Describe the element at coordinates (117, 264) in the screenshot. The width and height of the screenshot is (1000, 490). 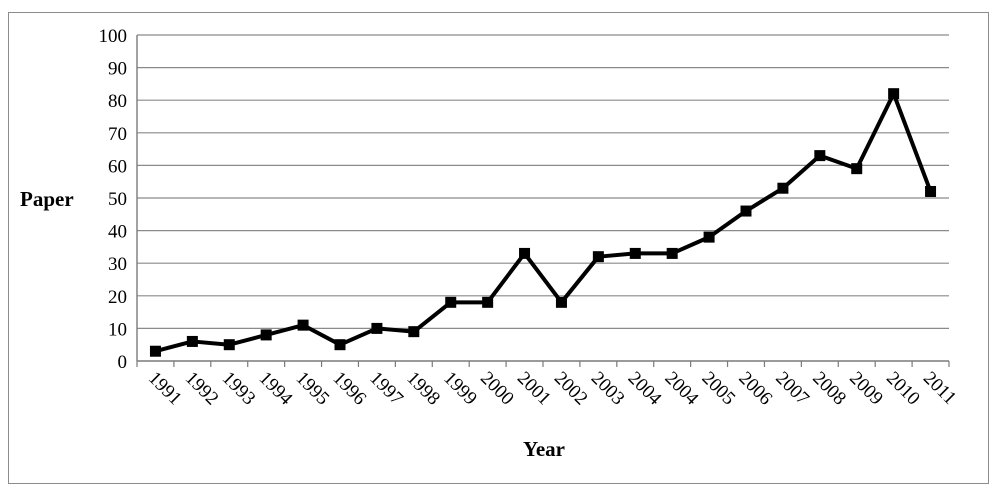
I see `y-tick-label: 30` at that location.